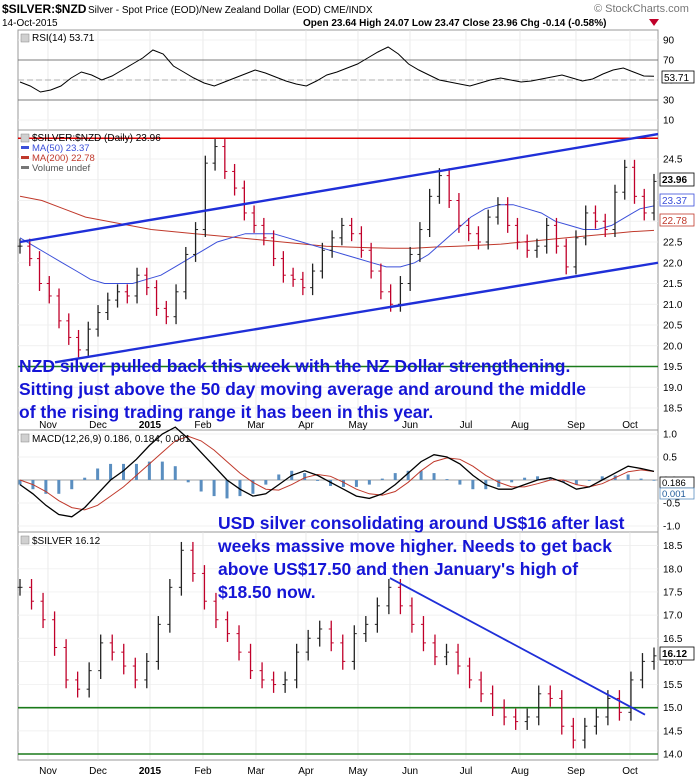 This screenshot has width=700, height=780. Describe the element at coordinates (25, 438) in the screenshot. I see `macd-title-icon` at that location.